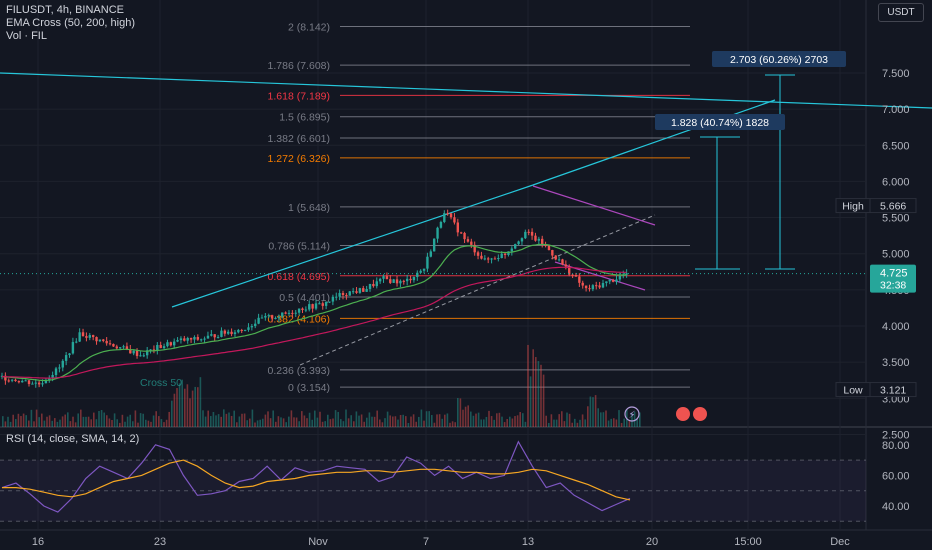 Image resolution: width=932 pixels, height=550 pixels. I want to click on fib-level-label: 0.786 (5.114), so click(299, 246).